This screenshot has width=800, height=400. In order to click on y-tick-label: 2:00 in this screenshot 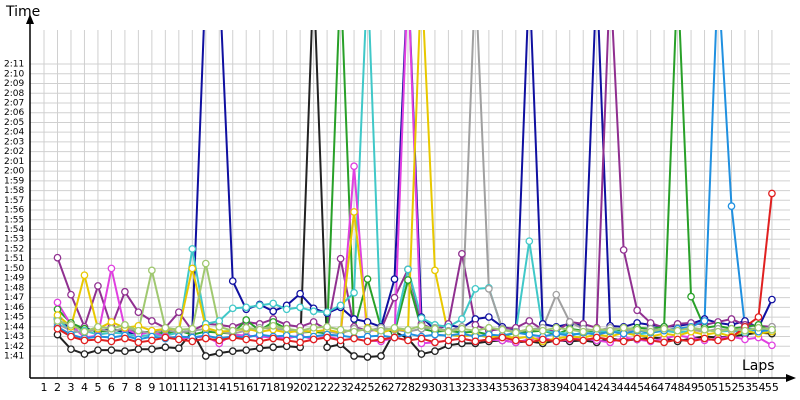, I will do `click(14, 172)`.